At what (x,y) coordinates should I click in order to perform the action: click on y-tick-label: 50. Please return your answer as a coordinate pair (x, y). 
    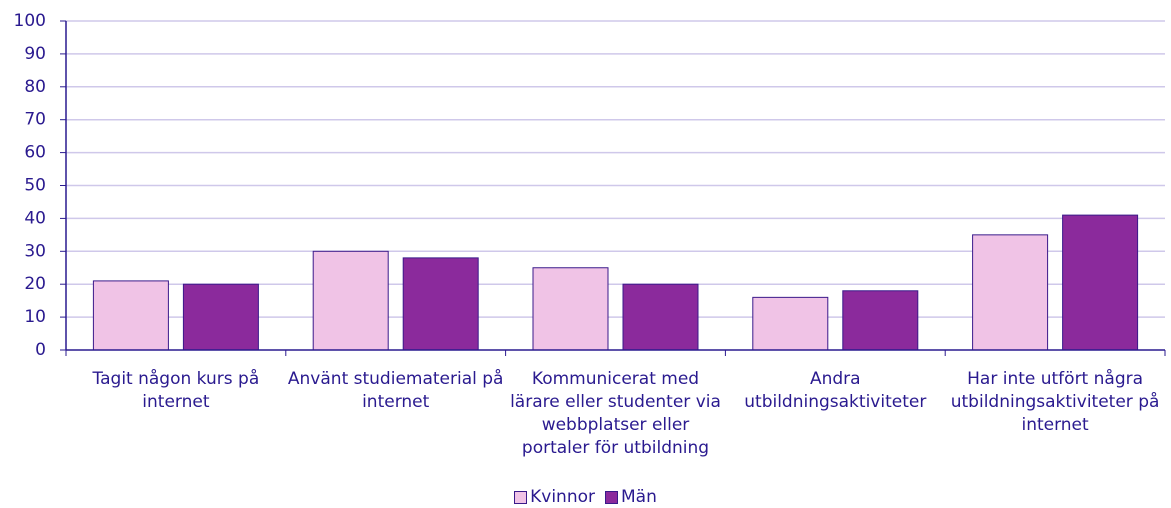
    Looking at the image, I should click on (35, 186).